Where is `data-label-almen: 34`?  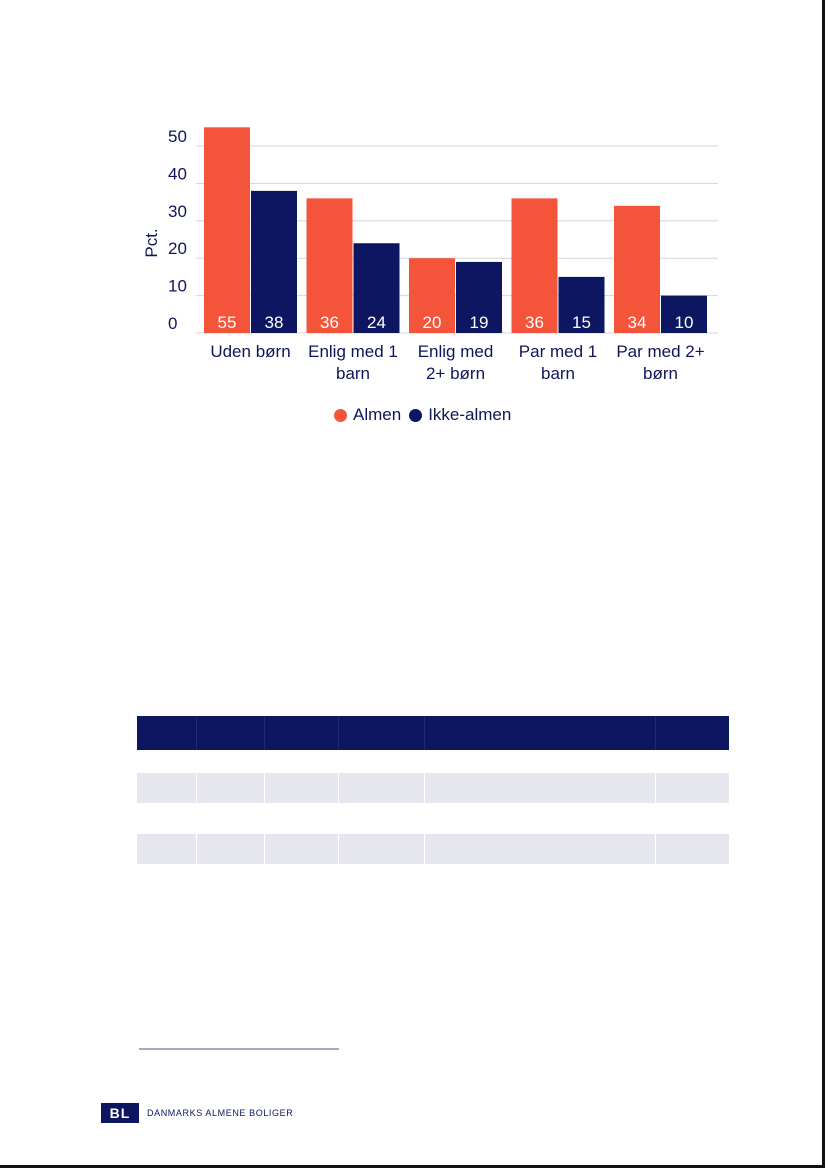
data-label-almen: 34 is located at coordinates (637, 322).